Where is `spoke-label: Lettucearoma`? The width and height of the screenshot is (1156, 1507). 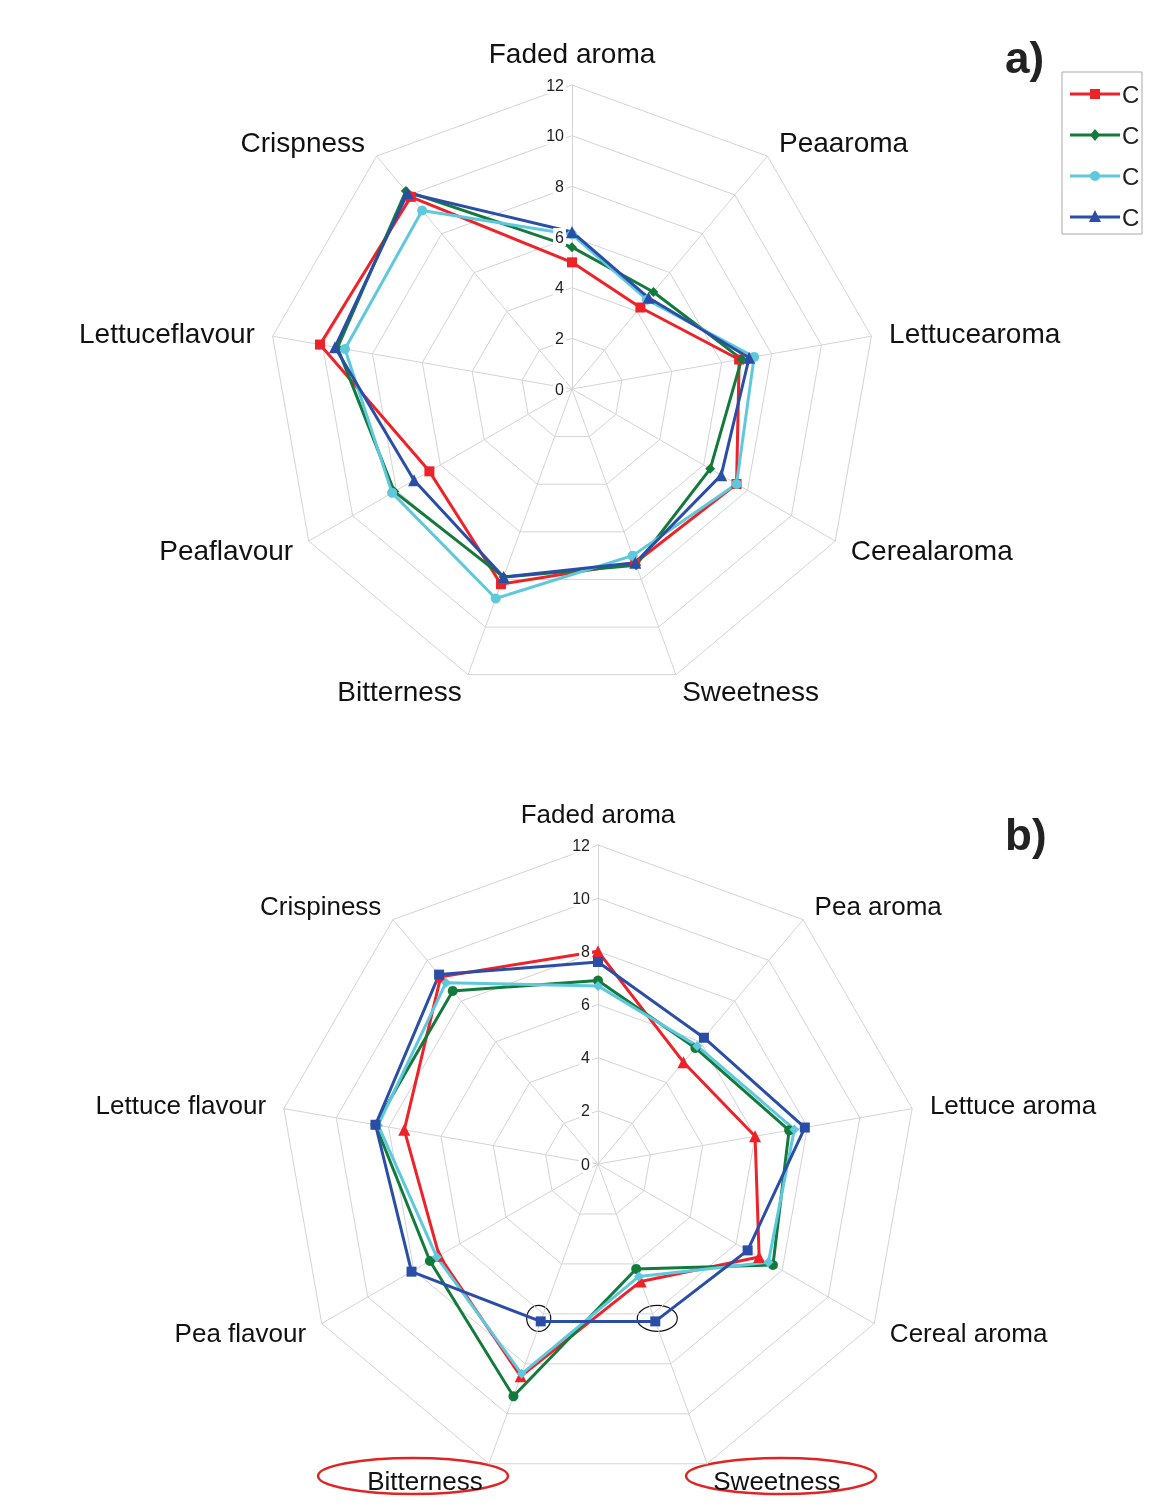
spoke-label: Lettucearoma is located at coordinates (975, 333).